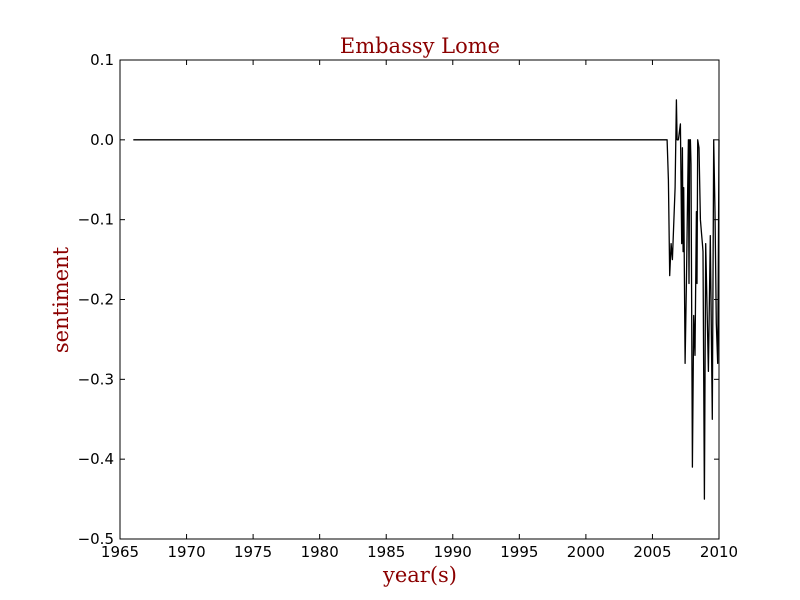  Describe the element at coordinates (320, 552) in the screenshot. I see `x-tick-label: 1980` at that location.